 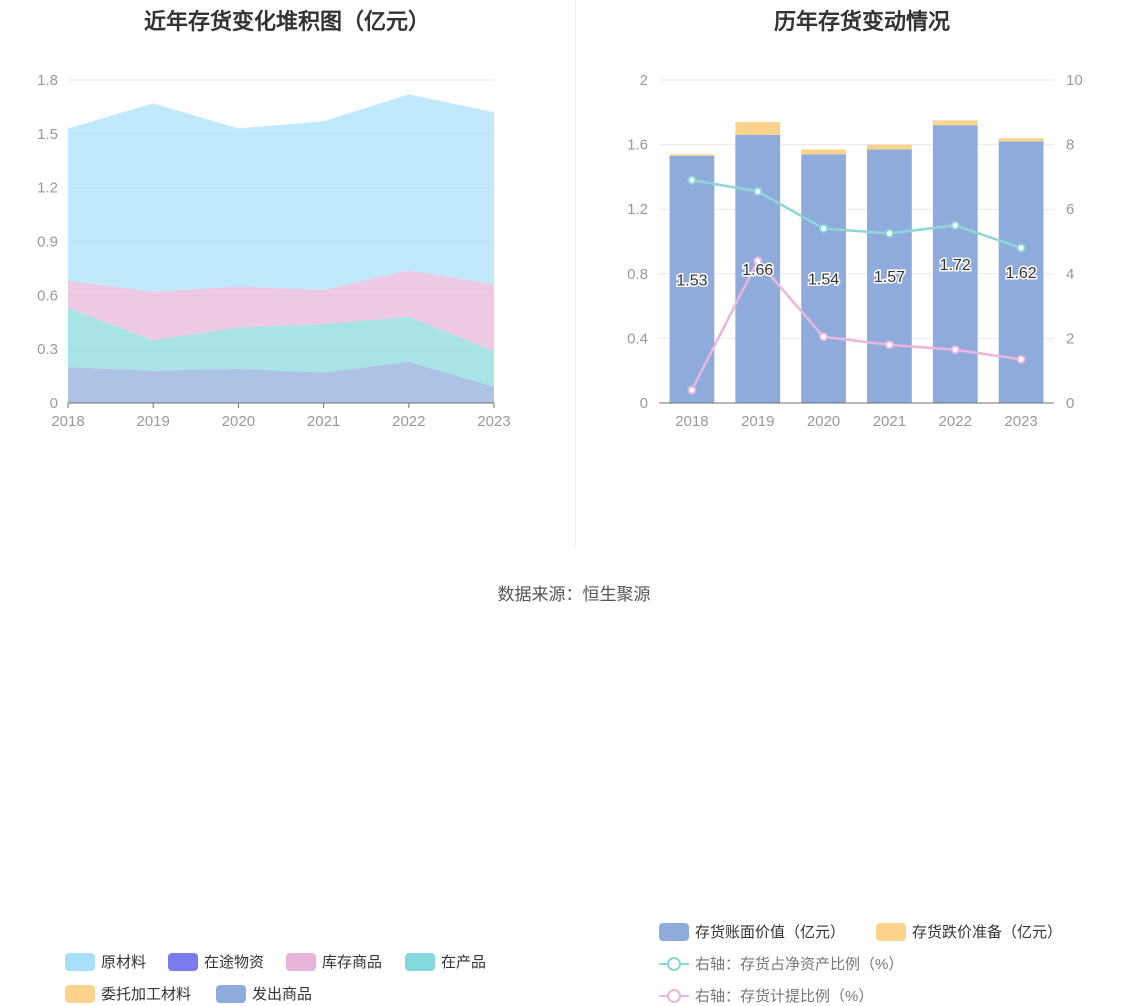 What do you see at coordinates (856, 324) in the screenshot?
I see `line-右轴：存货计提比例（%）` at bounding box center [856, 324].